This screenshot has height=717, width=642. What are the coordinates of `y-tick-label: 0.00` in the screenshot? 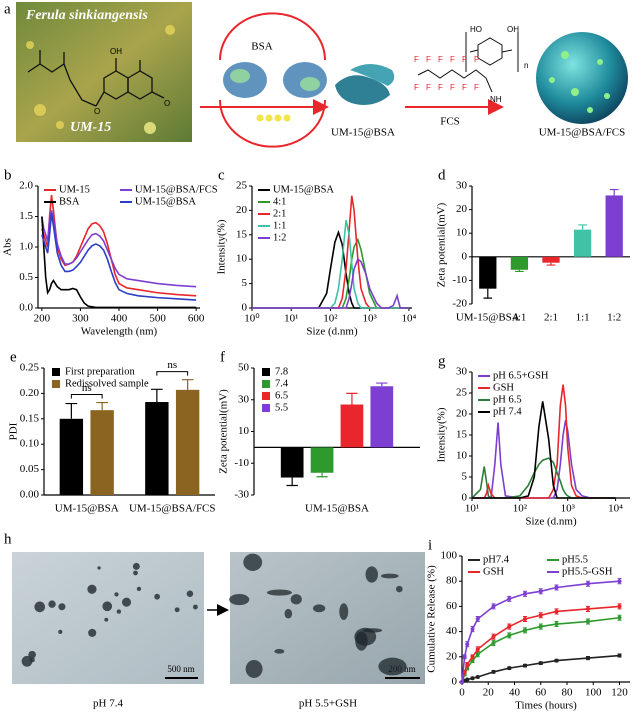 It's located at (30, 495).